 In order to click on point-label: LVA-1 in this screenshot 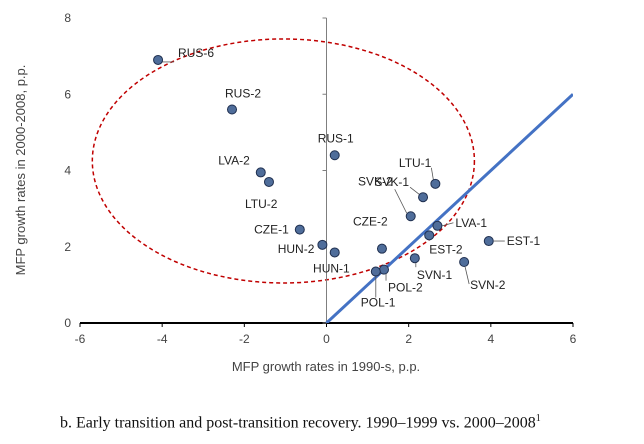, I will do `click(471, 223)`.